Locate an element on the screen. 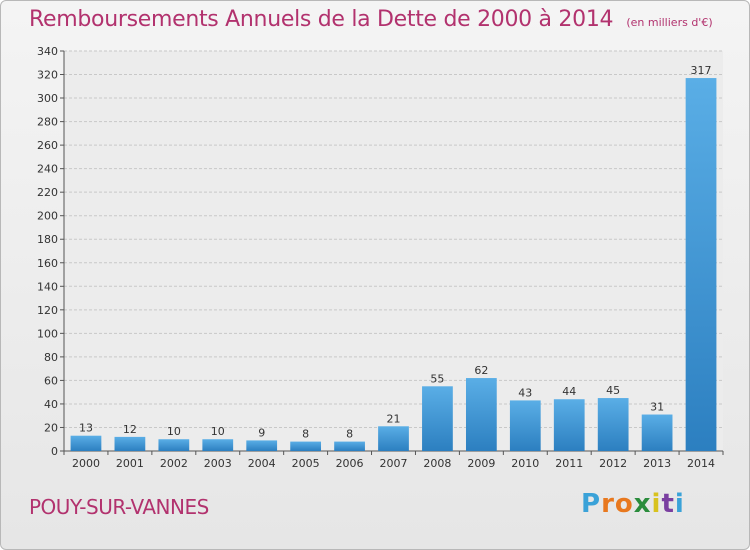 This screenshot has width=750, height=550. y-tick-label: 160 is located at coordinates (47, 263).